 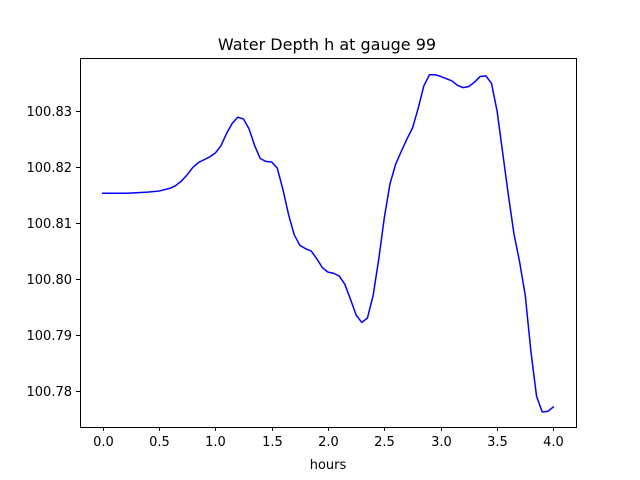 I want to click on y-tick-label: 100.81, so click(x=50, y=224).